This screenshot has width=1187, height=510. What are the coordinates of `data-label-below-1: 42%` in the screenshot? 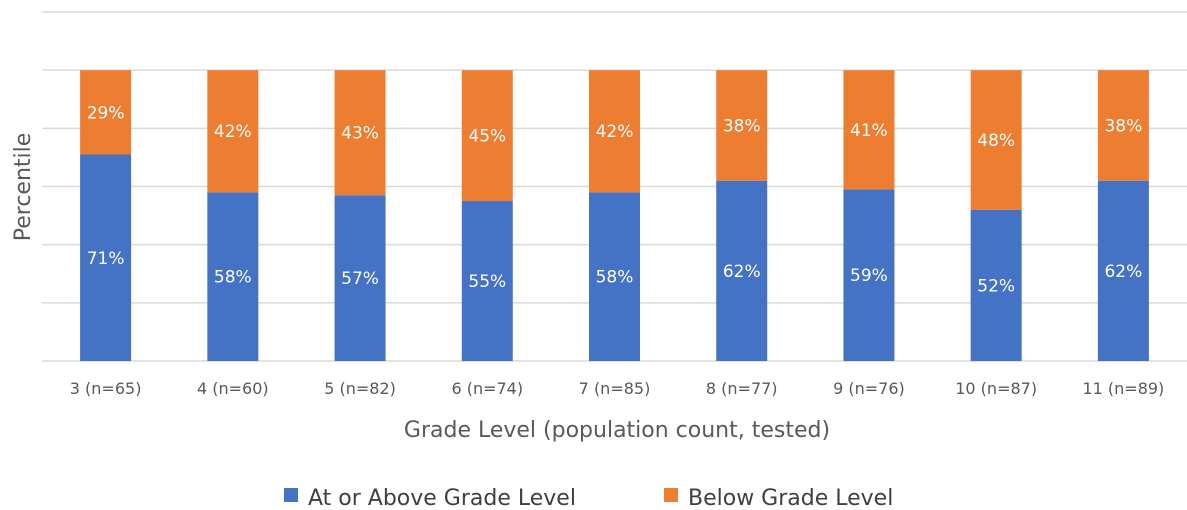 It's located at (233, 132).